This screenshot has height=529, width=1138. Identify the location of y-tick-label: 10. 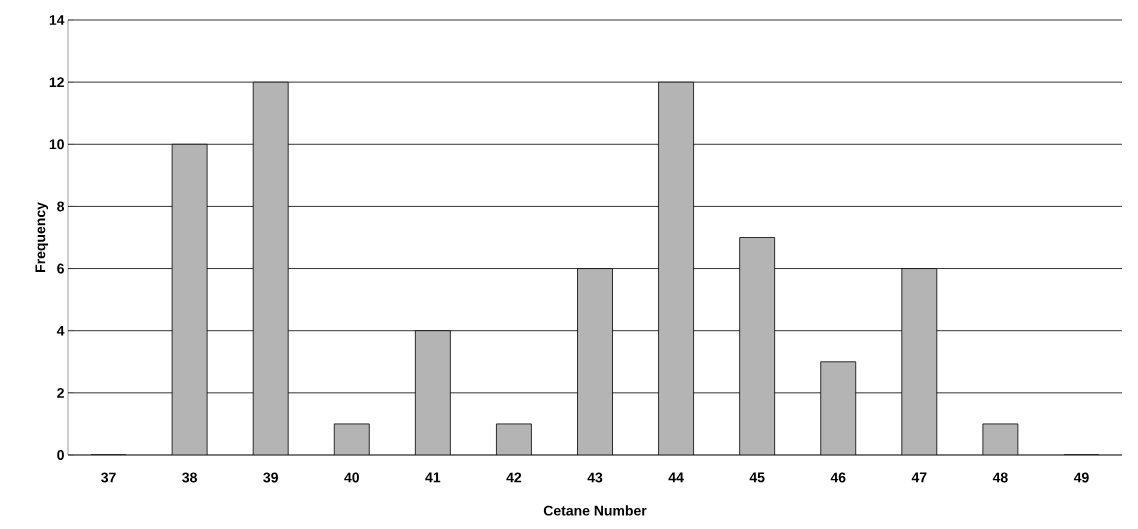
(56, 144).